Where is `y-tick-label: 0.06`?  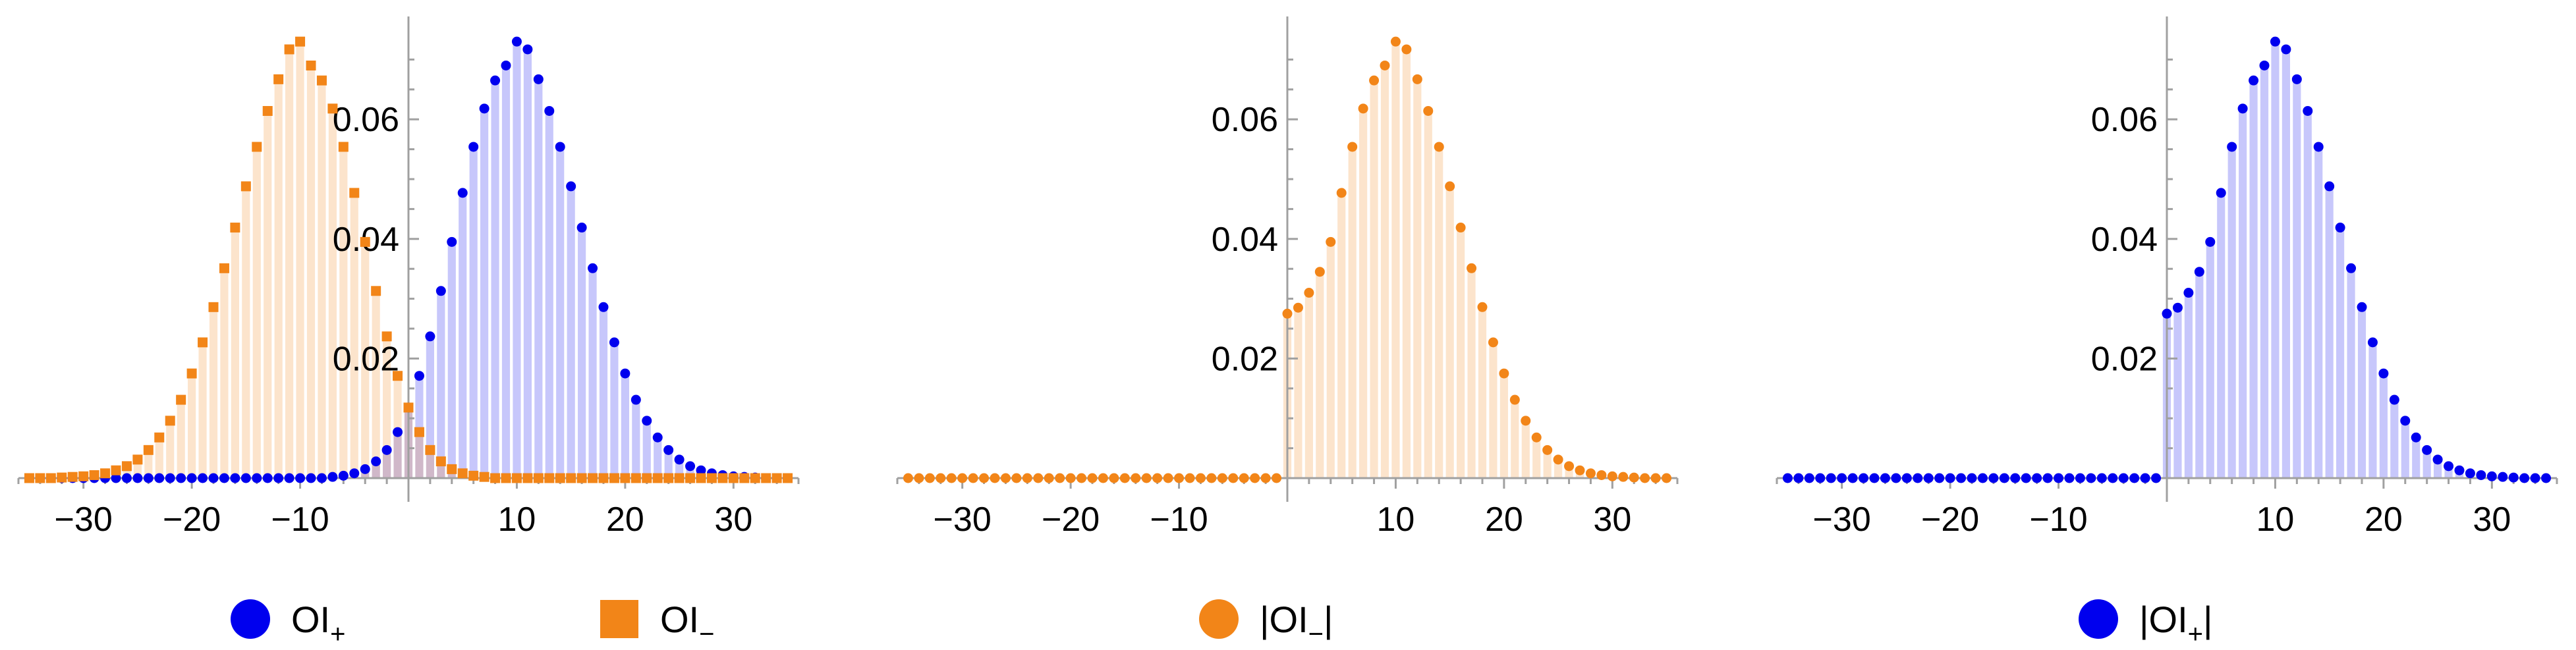
y-tick-label: 0.06 is located at coordinates (366, 120).